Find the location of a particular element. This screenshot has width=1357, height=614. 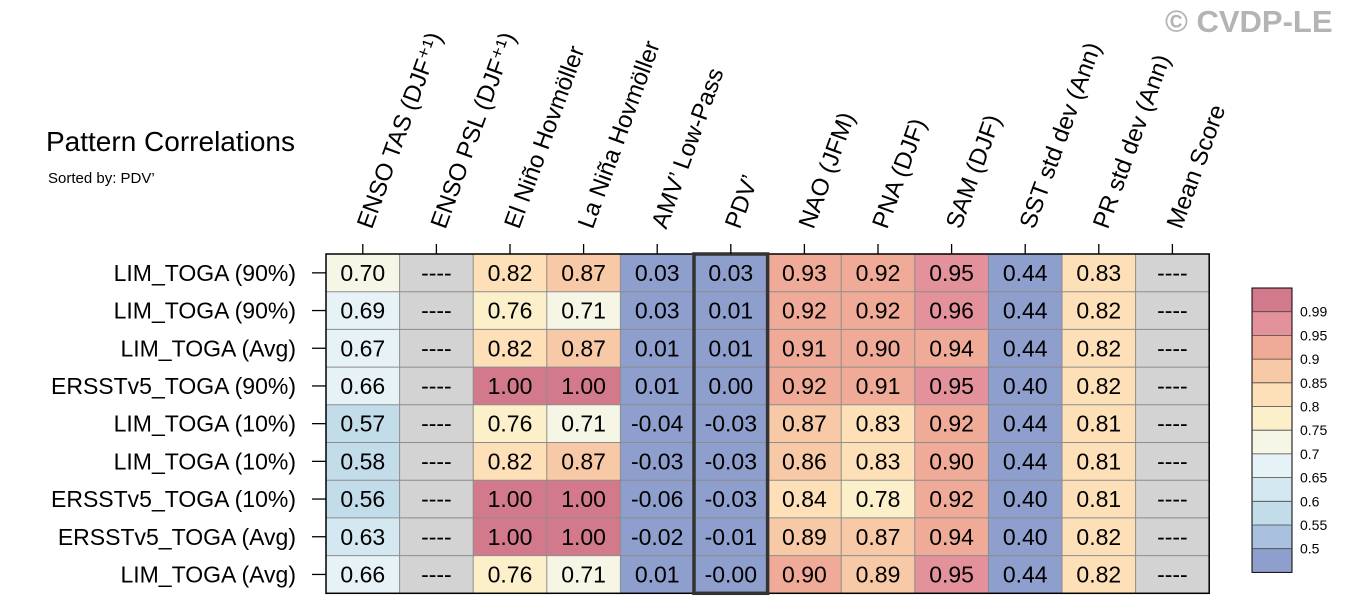

cell-value-label: 0.40 is located at coordinates (1025, 537).